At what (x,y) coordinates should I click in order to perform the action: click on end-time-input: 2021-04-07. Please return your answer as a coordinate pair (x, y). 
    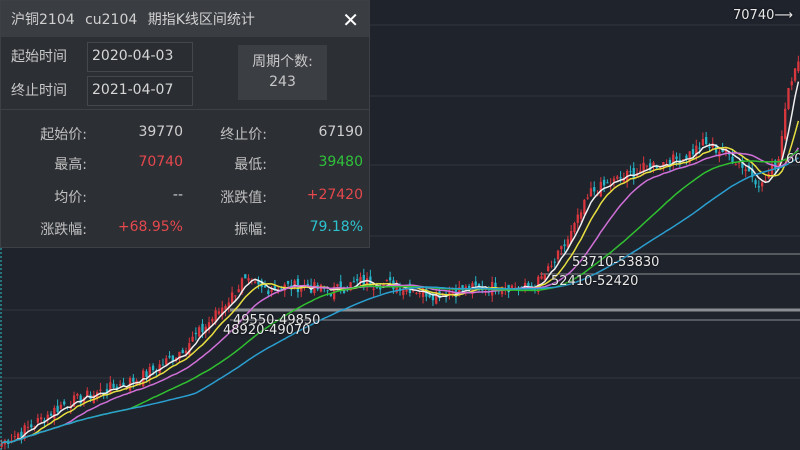
    Looking at the image, I should click on (140, 91).